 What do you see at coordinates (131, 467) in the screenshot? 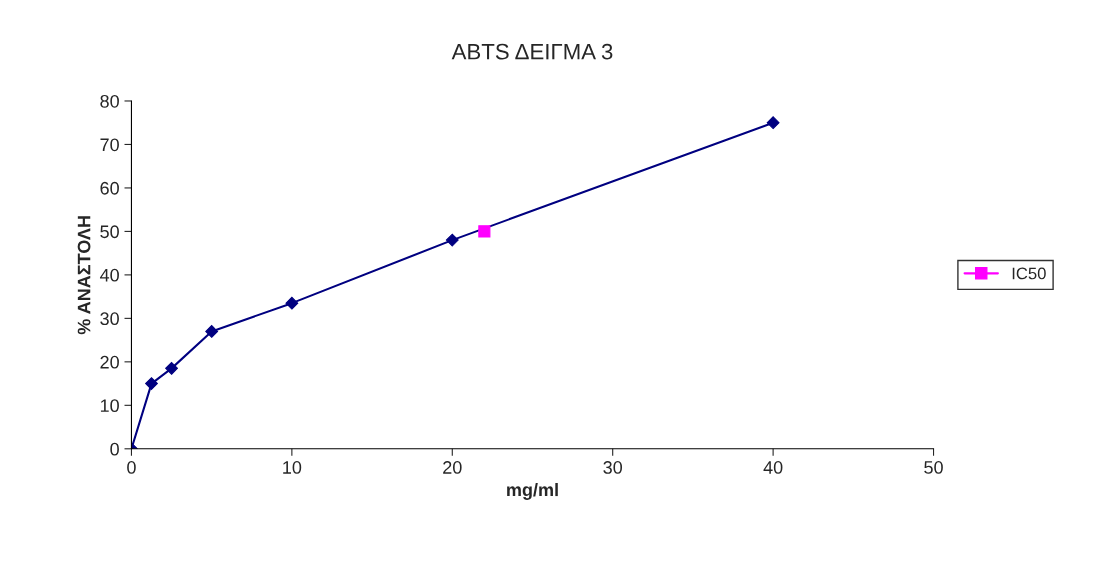
I see `x-tick-label: 0` at bounding box center [131, 467].